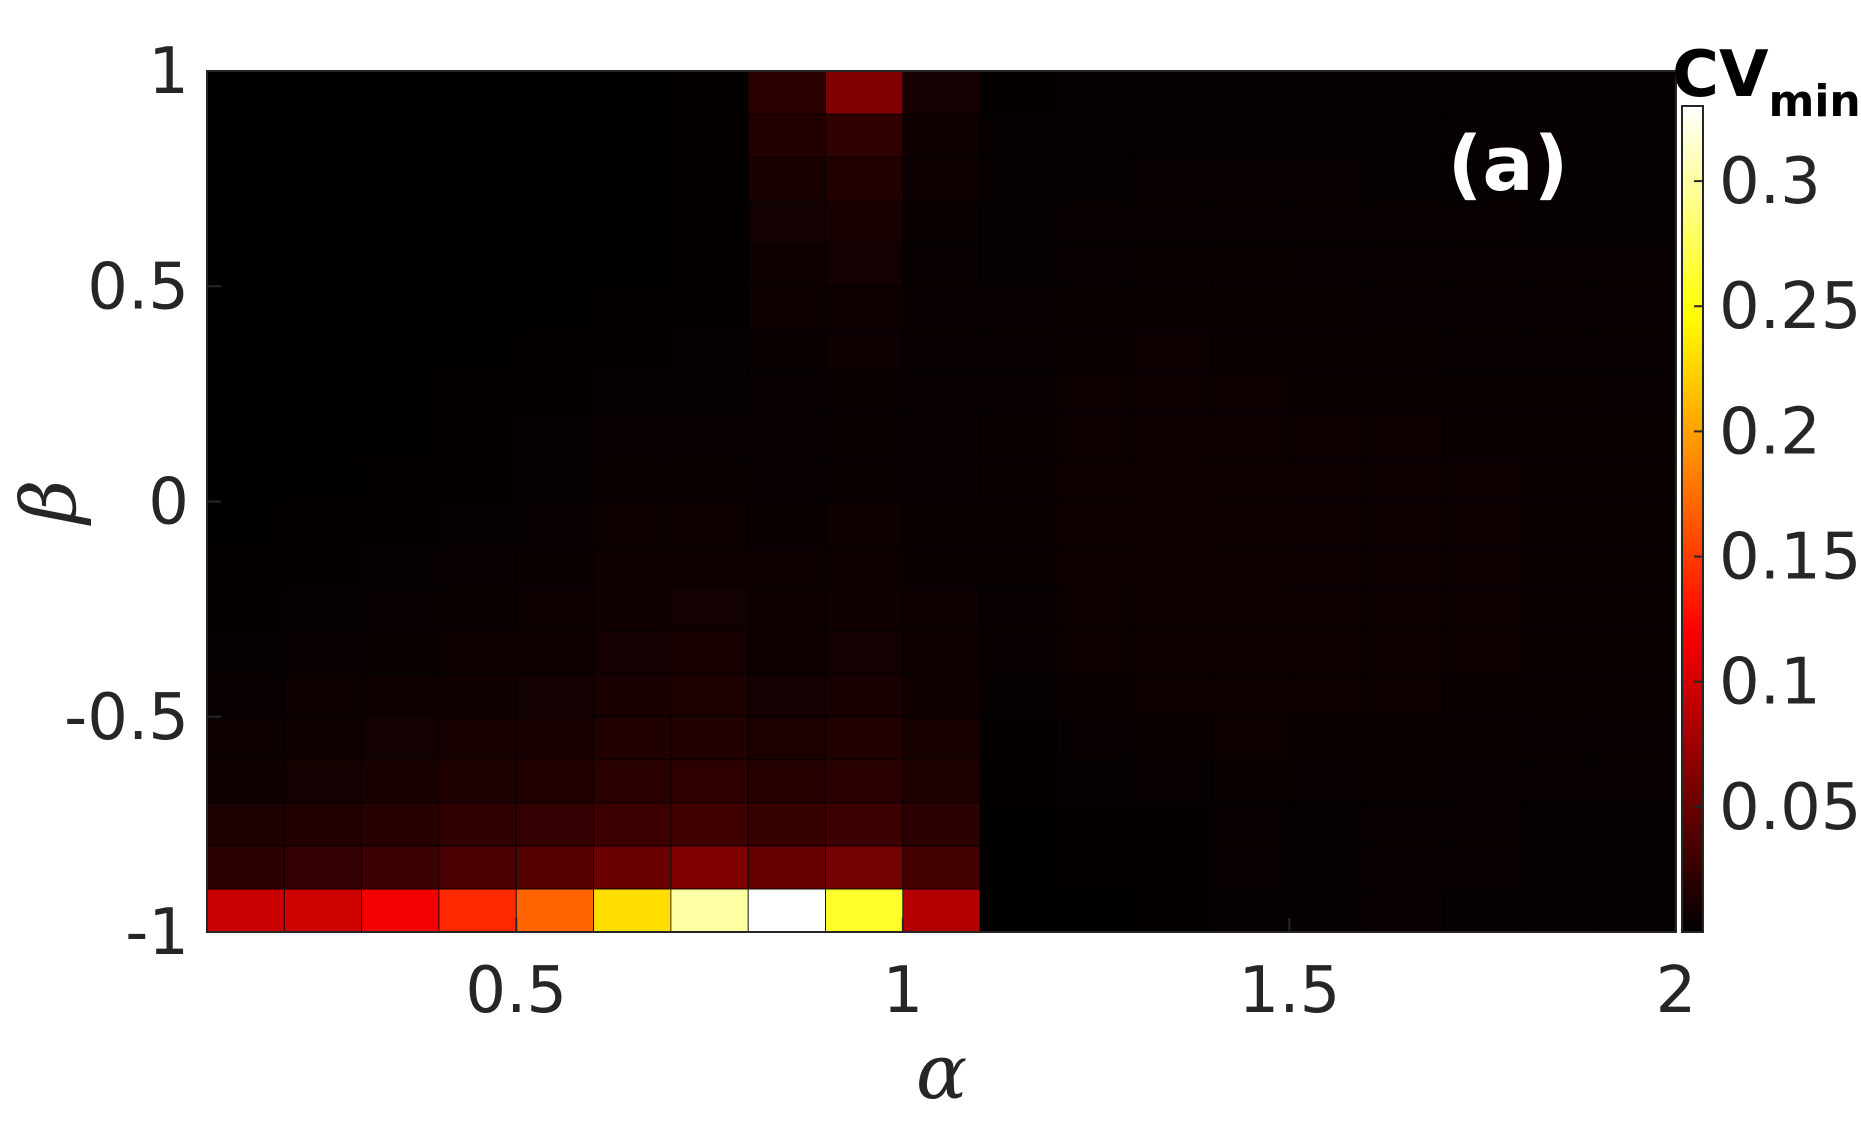 This screenshot has width=1861, height=1121. What do you see at coordinates (1790, 558) in the screenshot?
I see `colorbar-tick-label: 0.15` at bounding box center [1790, 558].